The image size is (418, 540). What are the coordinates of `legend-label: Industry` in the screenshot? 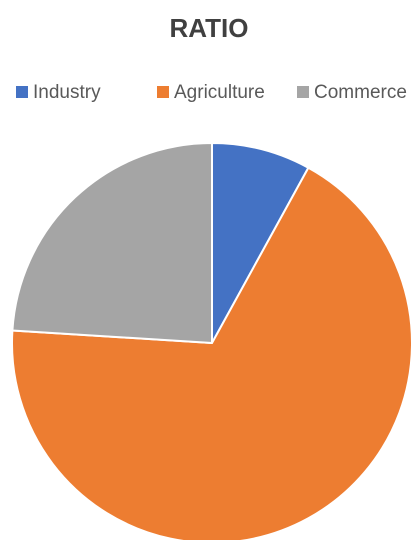 It's located at (67, 92).